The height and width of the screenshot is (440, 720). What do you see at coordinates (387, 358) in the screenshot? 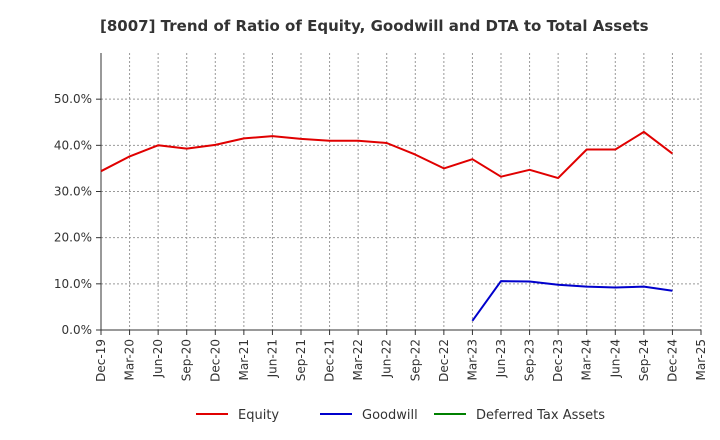
I see `x-tick-label: Jun-22` at bounding box center [387, 358].